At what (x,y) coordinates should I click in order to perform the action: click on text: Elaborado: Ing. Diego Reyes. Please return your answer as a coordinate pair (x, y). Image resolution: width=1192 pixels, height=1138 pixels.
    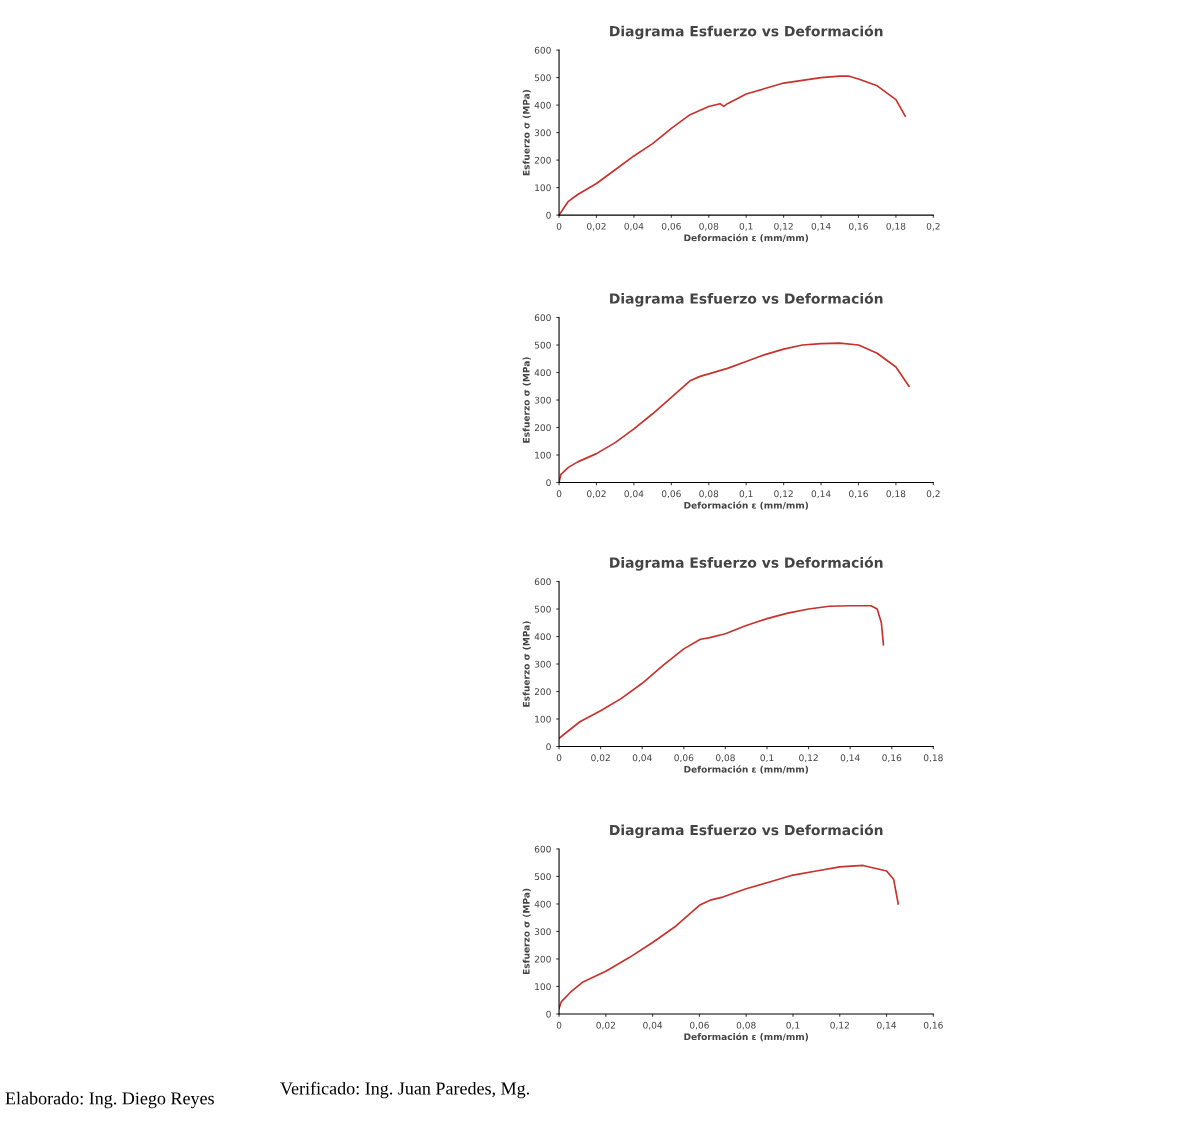
    Looking at the image, I should click on (109, 1100).